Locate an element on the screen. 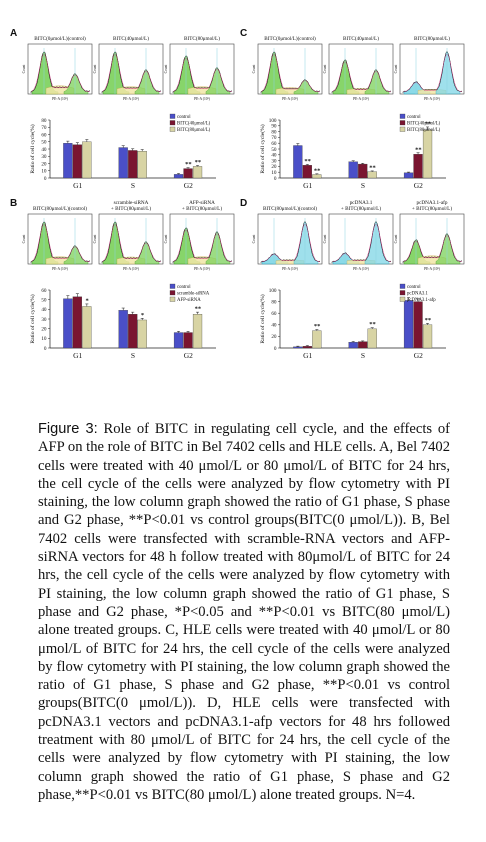 The height and width of the screenshot is (842, 486). legend-label: BITC(80μmol/L) is located at coordinates (194, 130).